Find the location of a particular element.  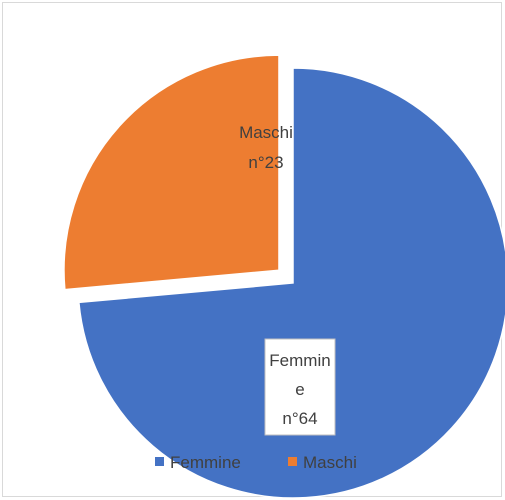

legend: Femmine Maschi is located at coordinates (256, 462).